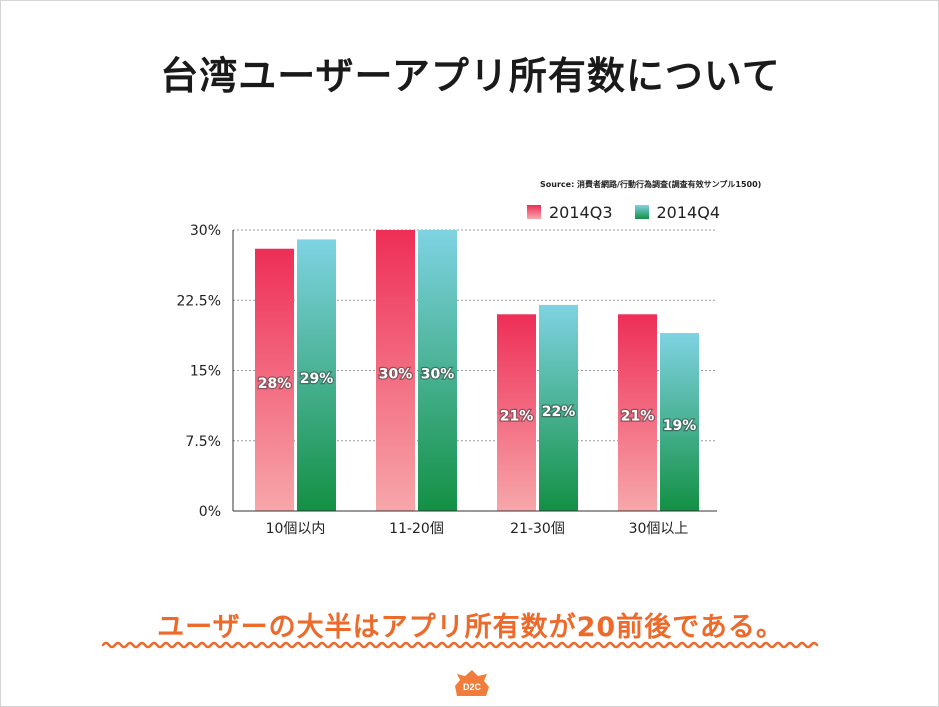  Describe the element at coordinates (470, 76) in the screenshot. I see `page-title: 台湾ユーザーアプリ所有数について` at that location.